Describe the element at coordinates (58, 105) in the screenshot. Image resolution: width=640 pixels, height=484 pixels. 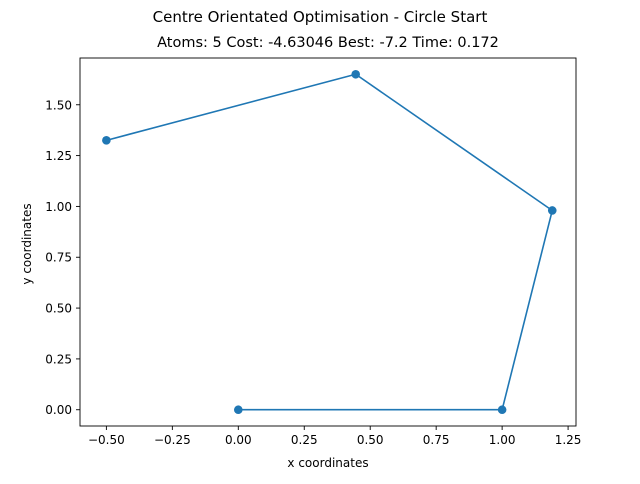
I see `y-tick-label: 1.50` at that location.